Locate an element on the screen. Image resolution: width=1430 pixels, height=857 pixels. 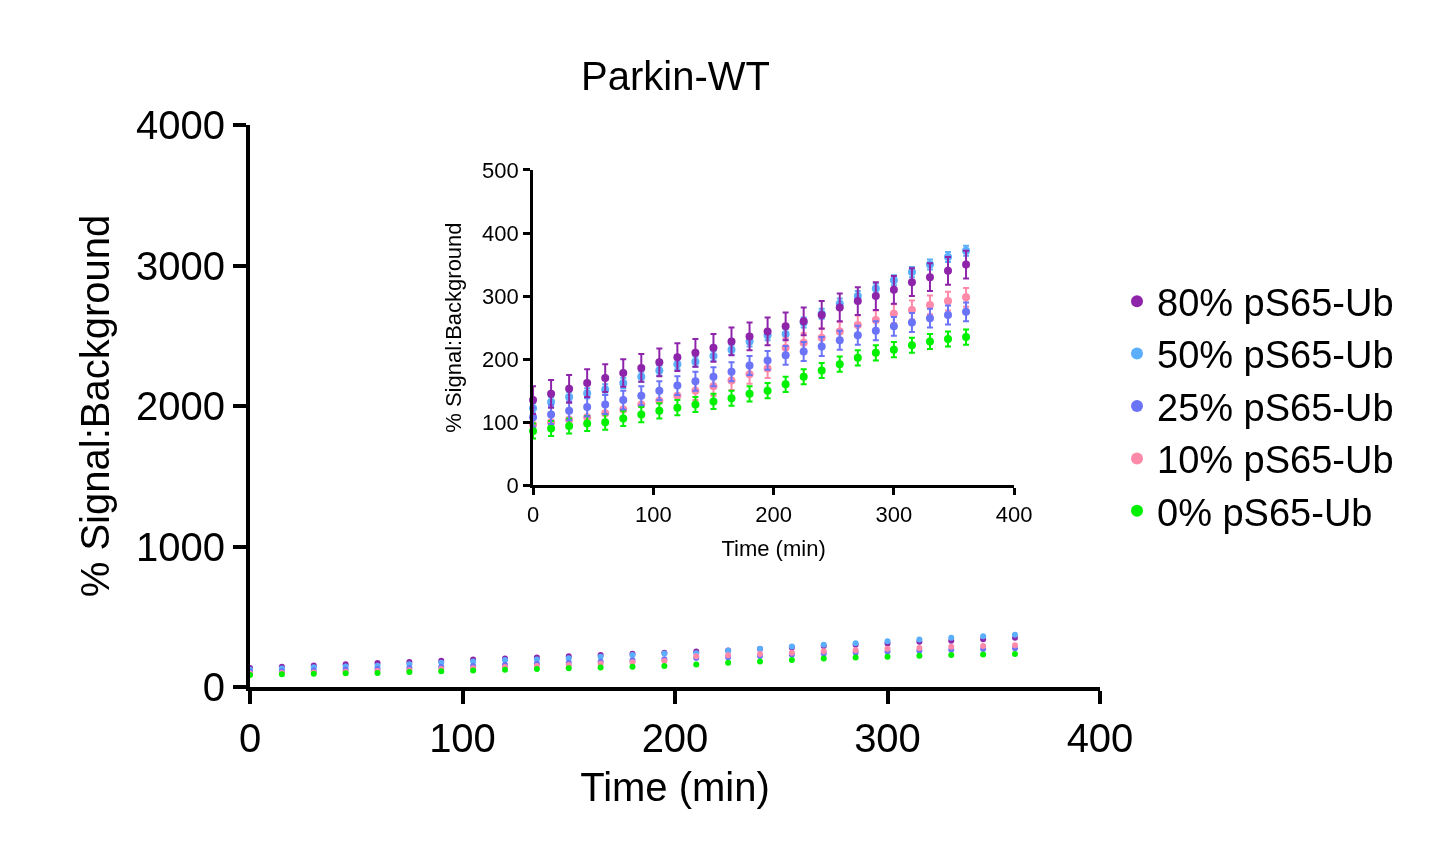
y-tick-label: 300 is located at coordinates (500, 296).